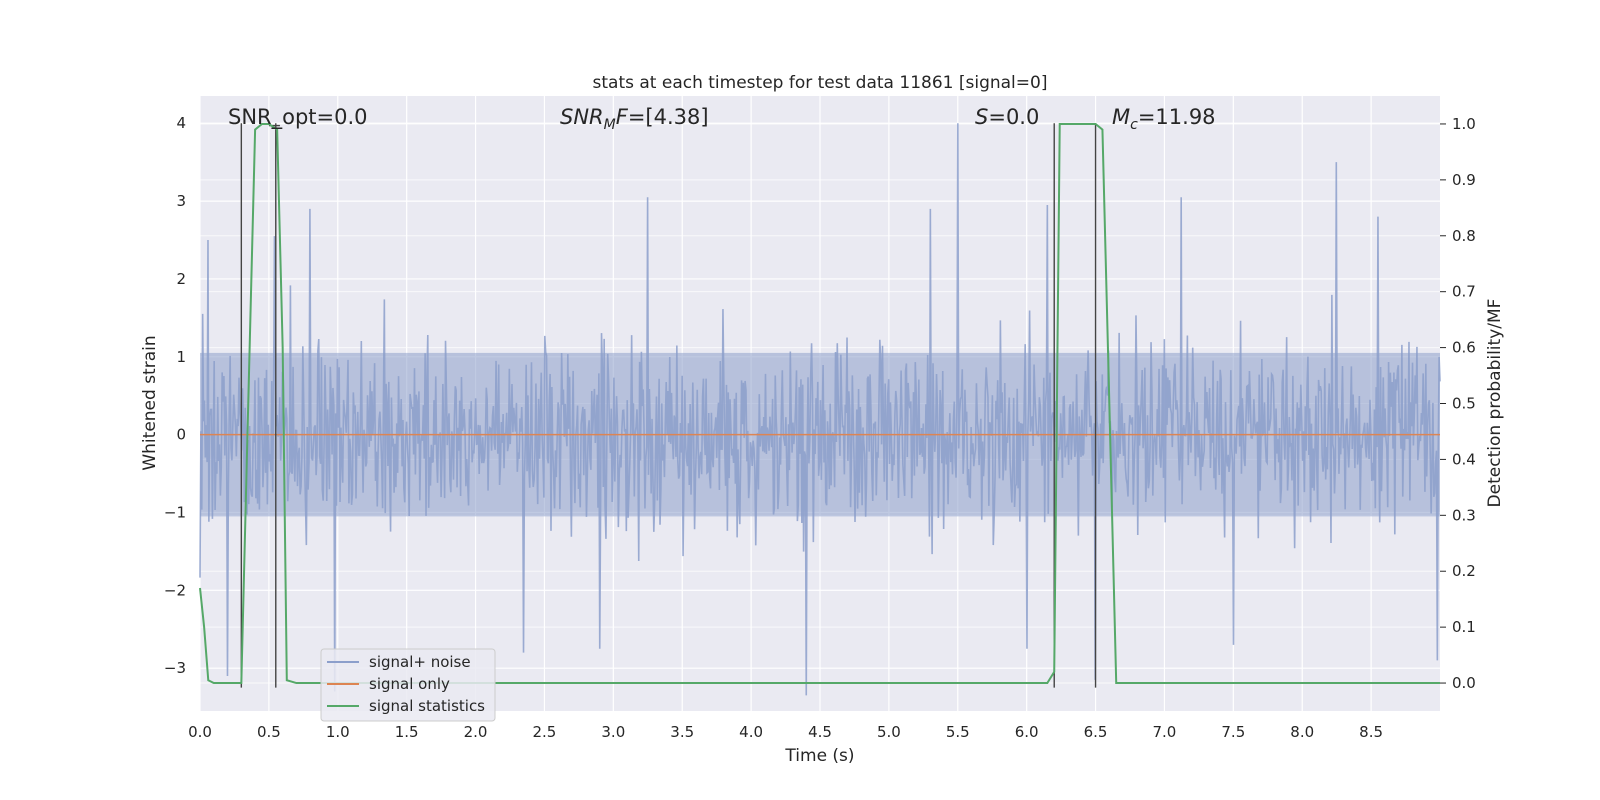  Describe the element at coordinates (338, 732) in the screenshot. I see `x-tick-label: 1.0` at that location.